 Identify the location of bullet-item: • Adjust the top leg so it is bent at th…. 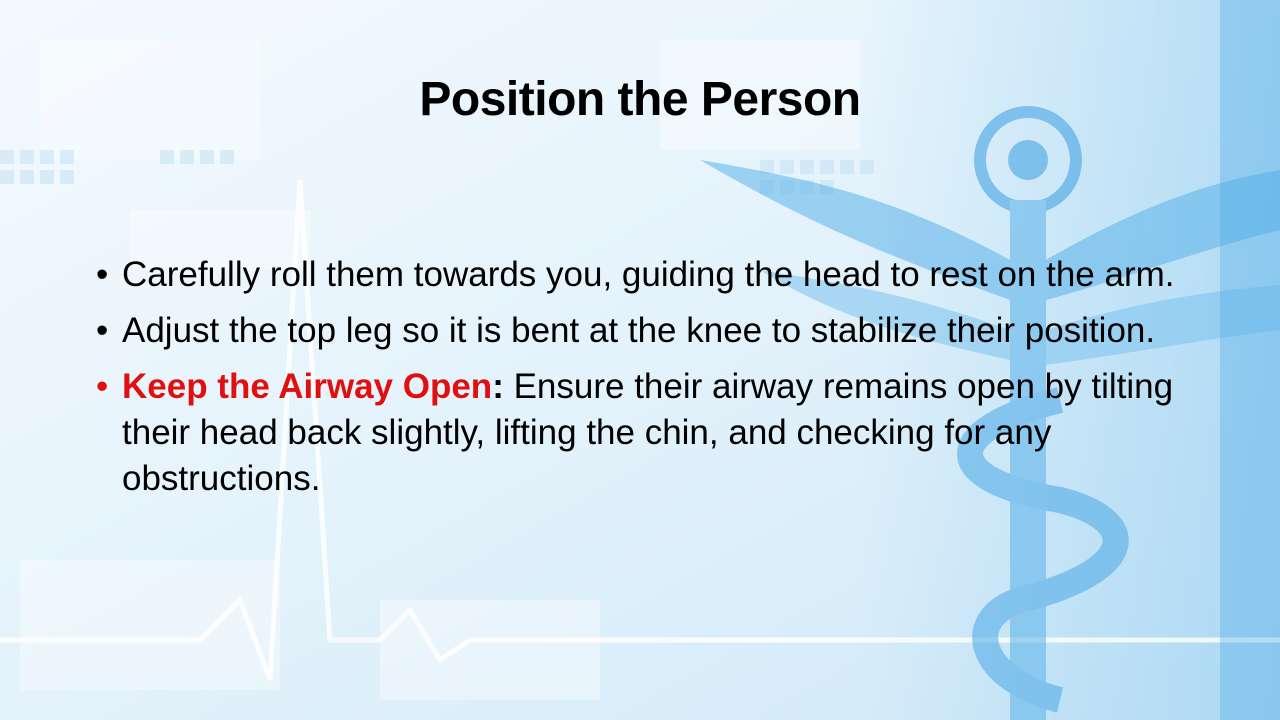
(641, 331).